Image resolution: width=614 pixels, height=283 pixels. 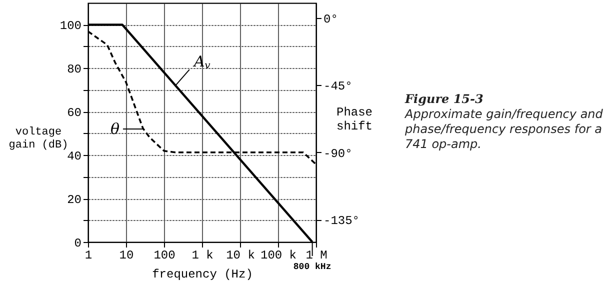 What do you see at coordinates (342, 221) in the screenshot?
I see `y2-tick-label: -135°` at bounding box center [342, 221].